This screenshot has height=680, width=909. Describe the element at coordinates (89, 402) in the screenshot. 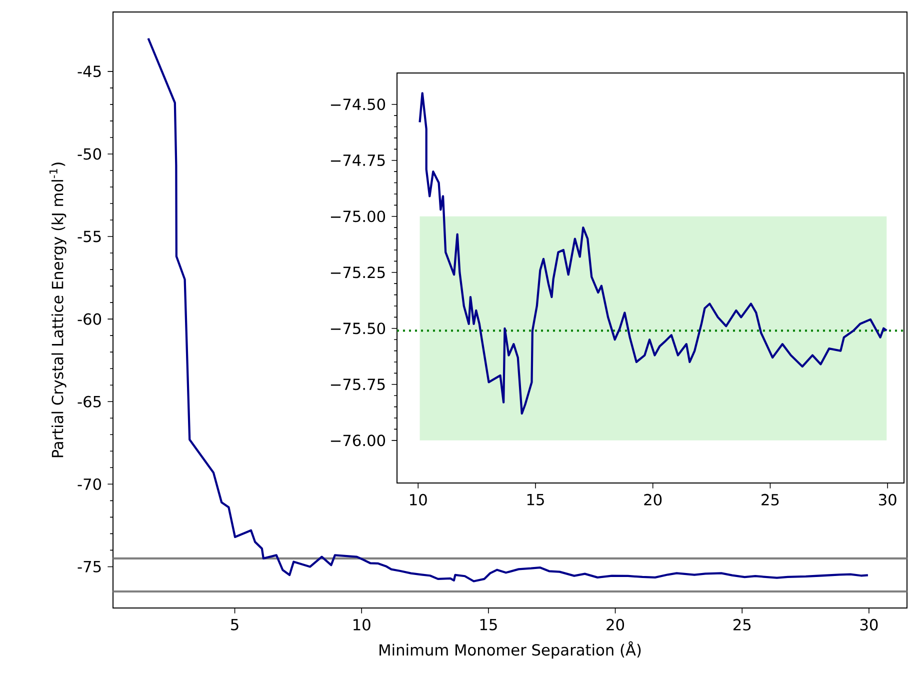

I see `y-tick-label: -65` at that location.